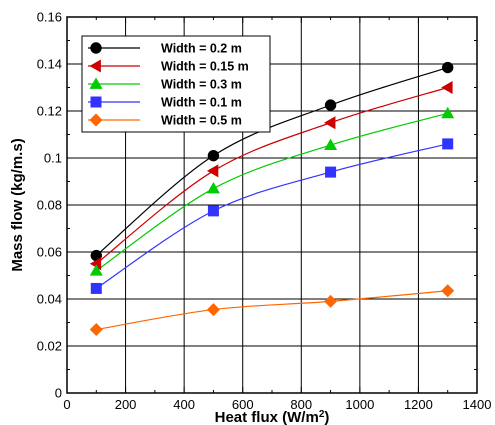  I want to click on x-tick-label: 0, so click(66, 404).